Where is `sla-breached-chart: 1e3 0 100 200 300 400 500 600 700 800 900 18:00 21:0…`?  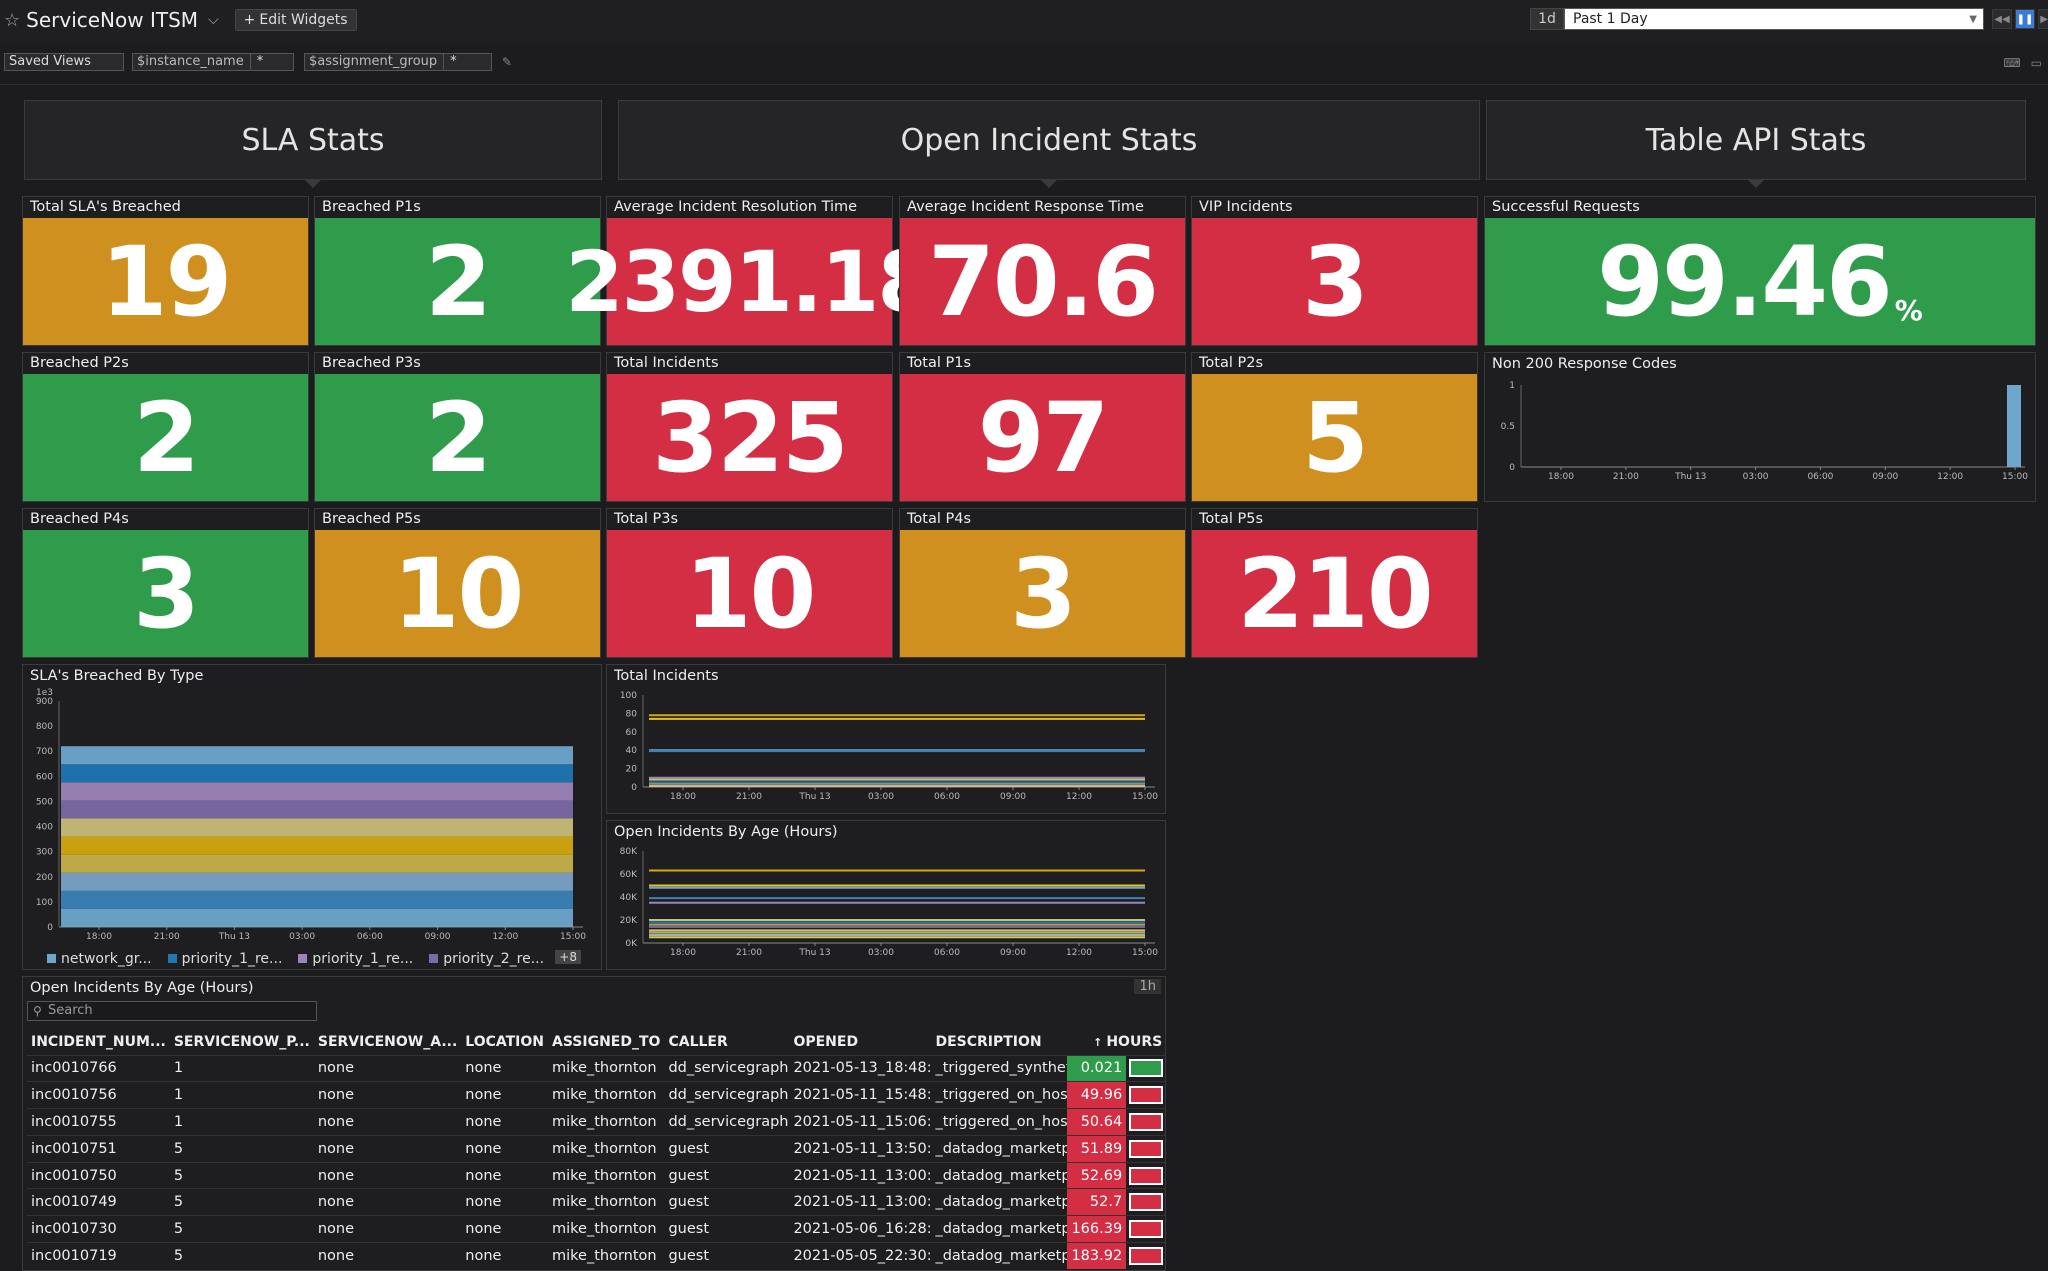 sla-breached-chart: 1e3 0 100 200 300 400 500 600 700 800 900 18:00 21:0… is located at coordinates (311, 815).